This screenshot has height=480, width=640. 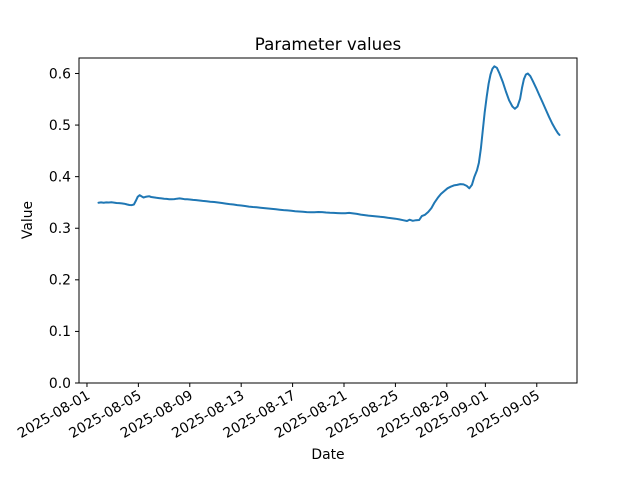 I want to click on y-tick-label: 0.1, so click(x=60, y=332).